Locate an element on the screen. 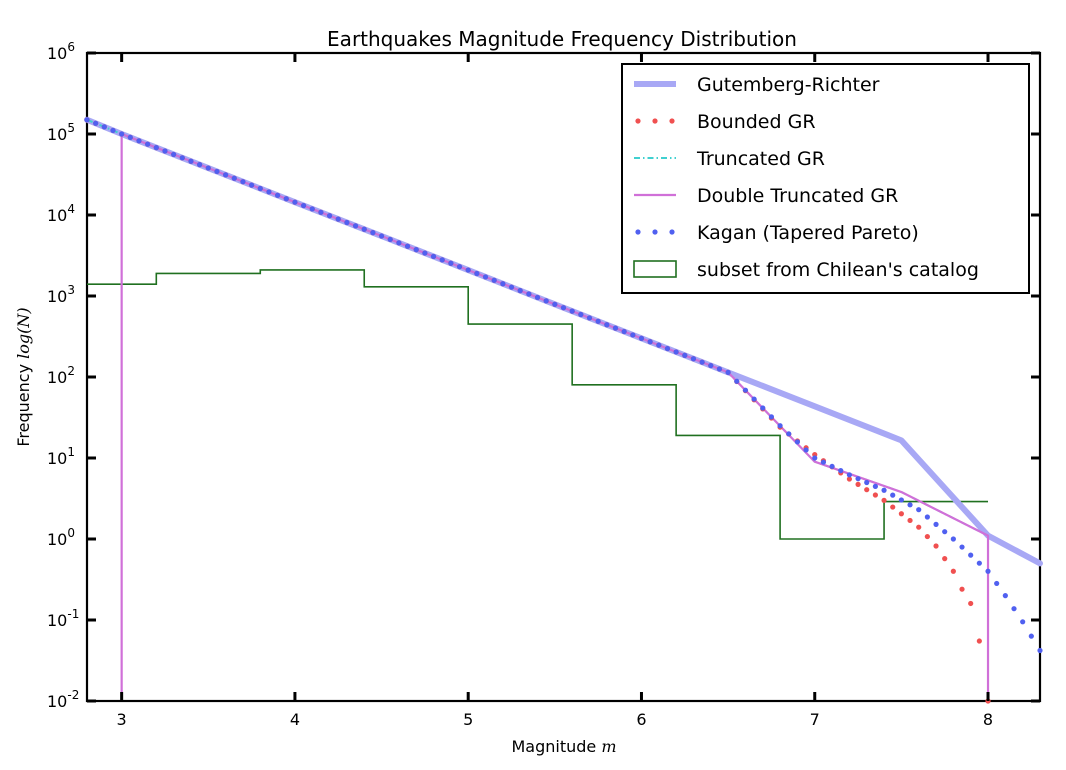 This screenshot has height=770, width=1066. legend-label: Double Truncated GR is located at coordinates (797, 196).